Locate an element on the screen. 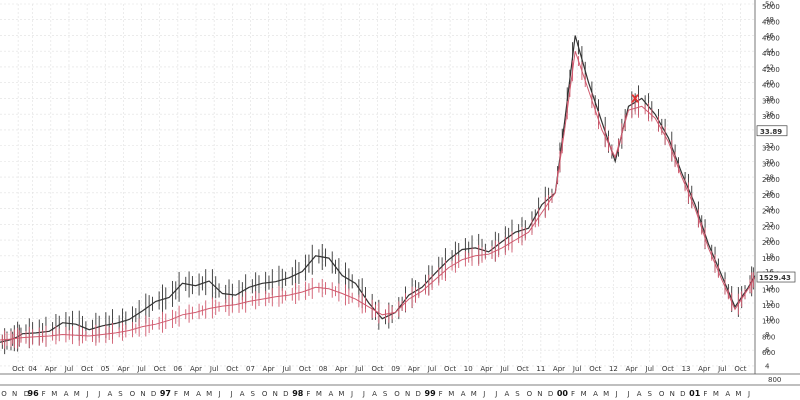 The image size is (800, 400). x-year-label: 01 is located at coordinates (695, 393).